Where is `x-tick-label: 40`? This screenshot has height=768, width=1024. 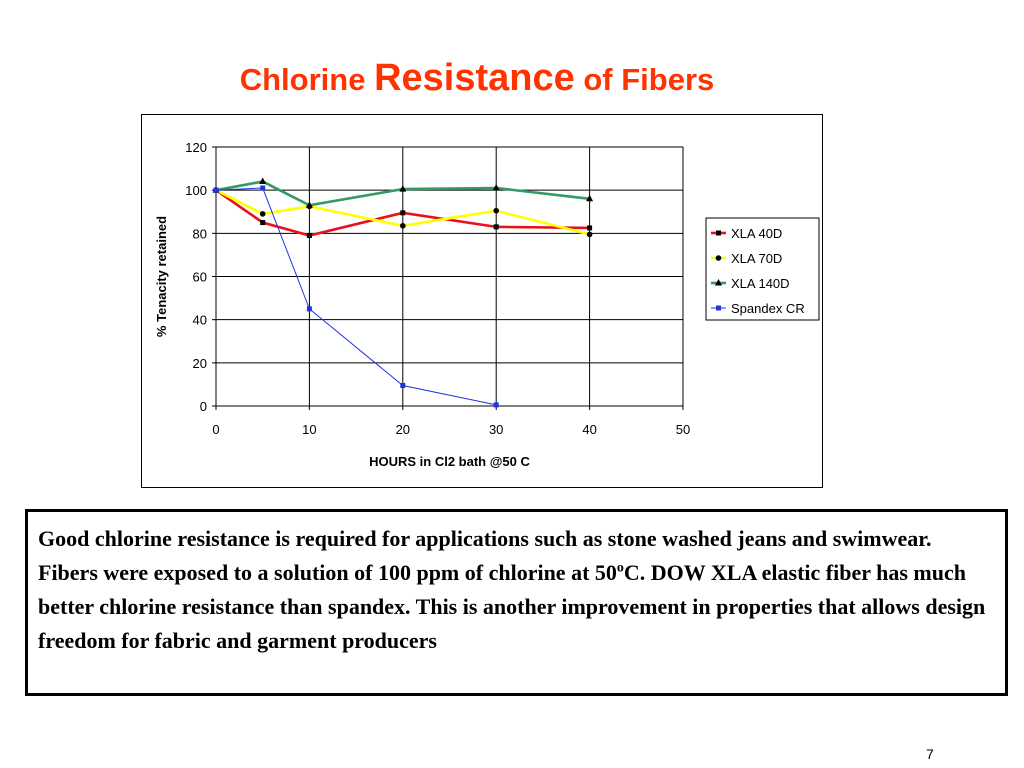
x-tick-label: 40 is located at coordinates (589, 429).